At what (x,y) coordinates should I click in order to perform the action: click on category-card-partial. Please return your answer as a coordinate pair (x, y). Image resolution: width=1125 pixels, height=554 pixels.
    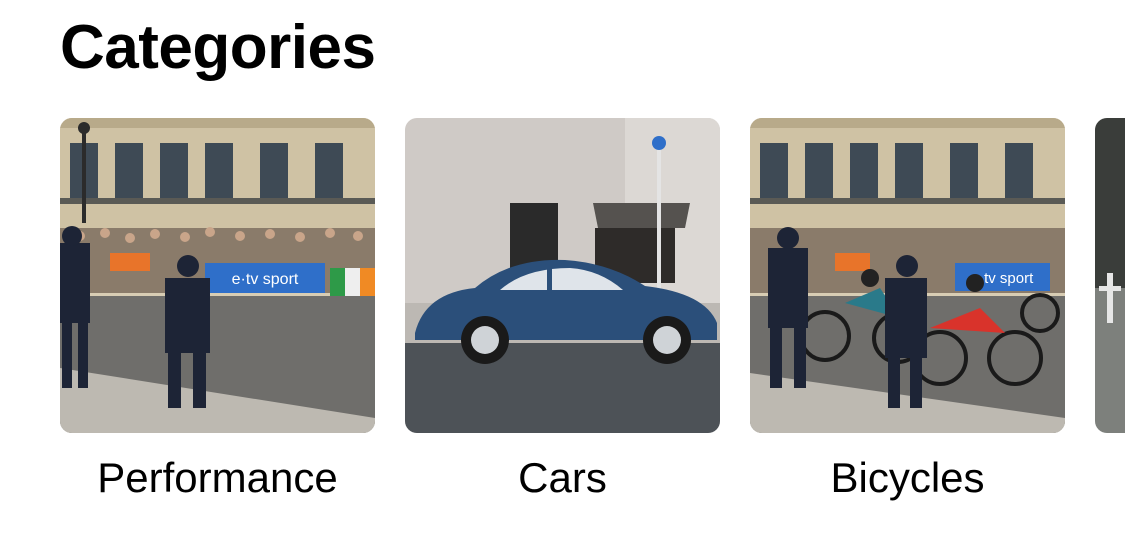
    Looking at the image, I should click on (1110, 313).